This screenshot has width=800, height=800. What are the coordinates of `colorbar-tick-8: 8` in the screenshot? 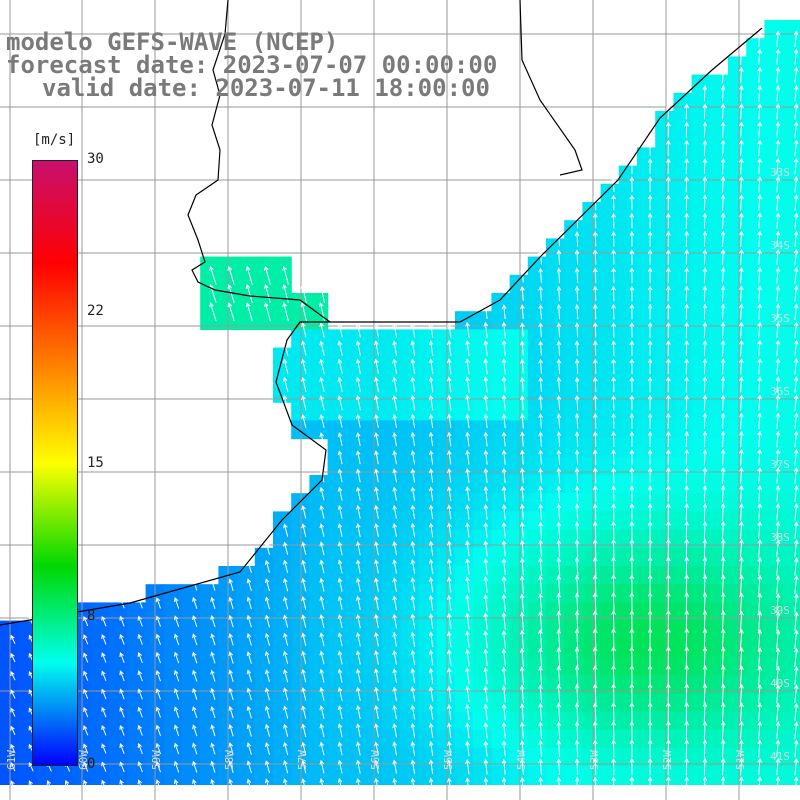 It's located at (91, 616).